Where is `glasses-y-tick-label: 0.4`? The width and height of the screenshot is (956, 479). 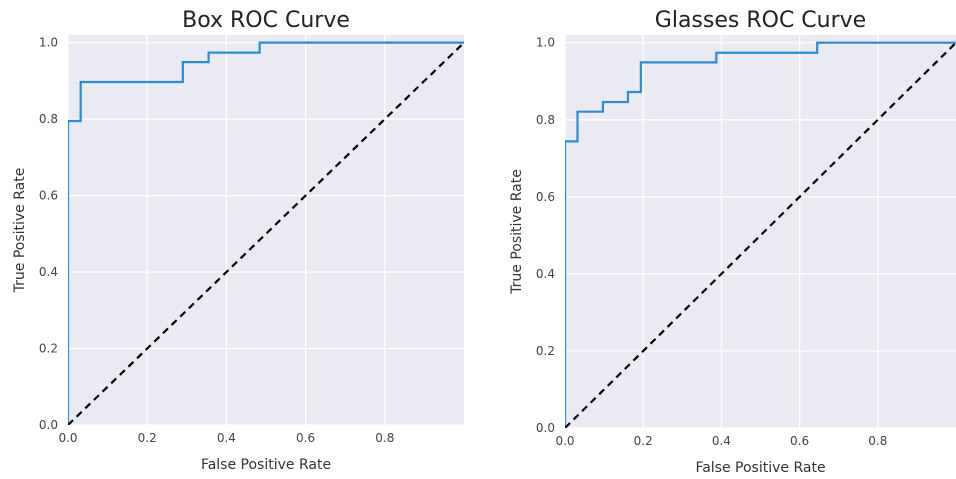 glasses-y-tick-label: 0.4 is located at coordinates (545, 274).